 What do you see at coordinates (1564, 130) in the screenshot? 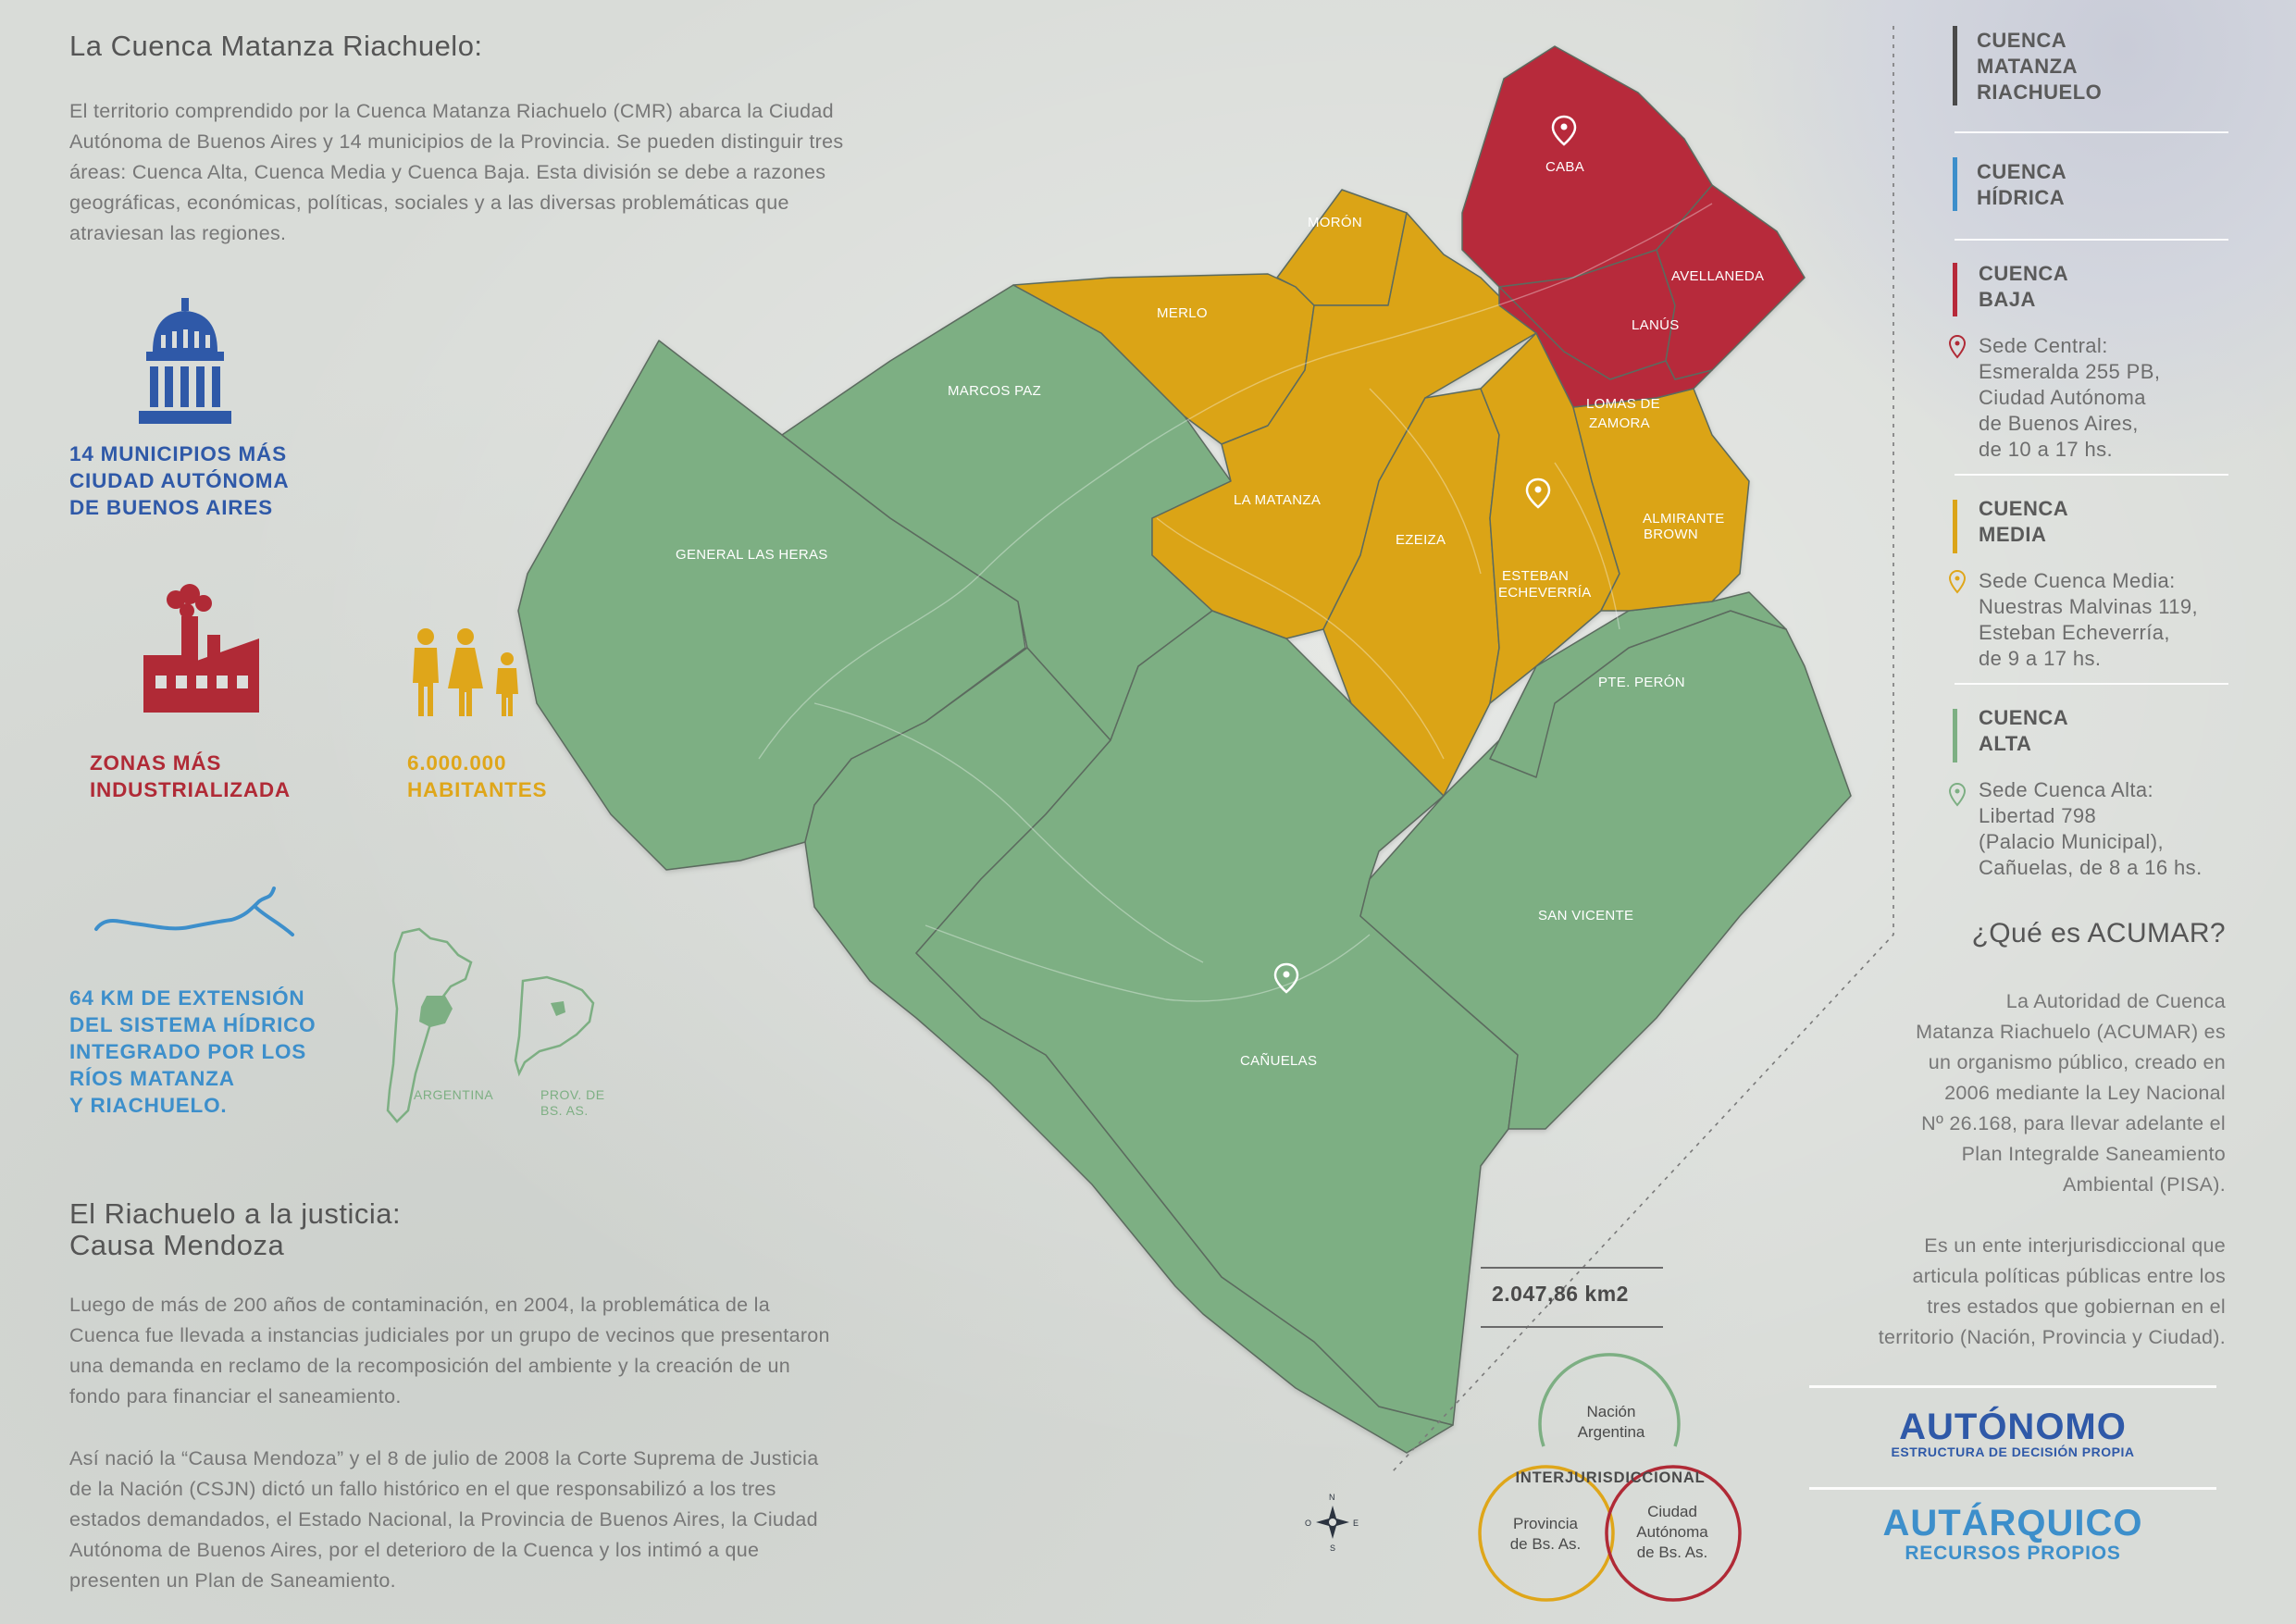
I see `pin-caba-icon` at bounding box center [1564, 130].